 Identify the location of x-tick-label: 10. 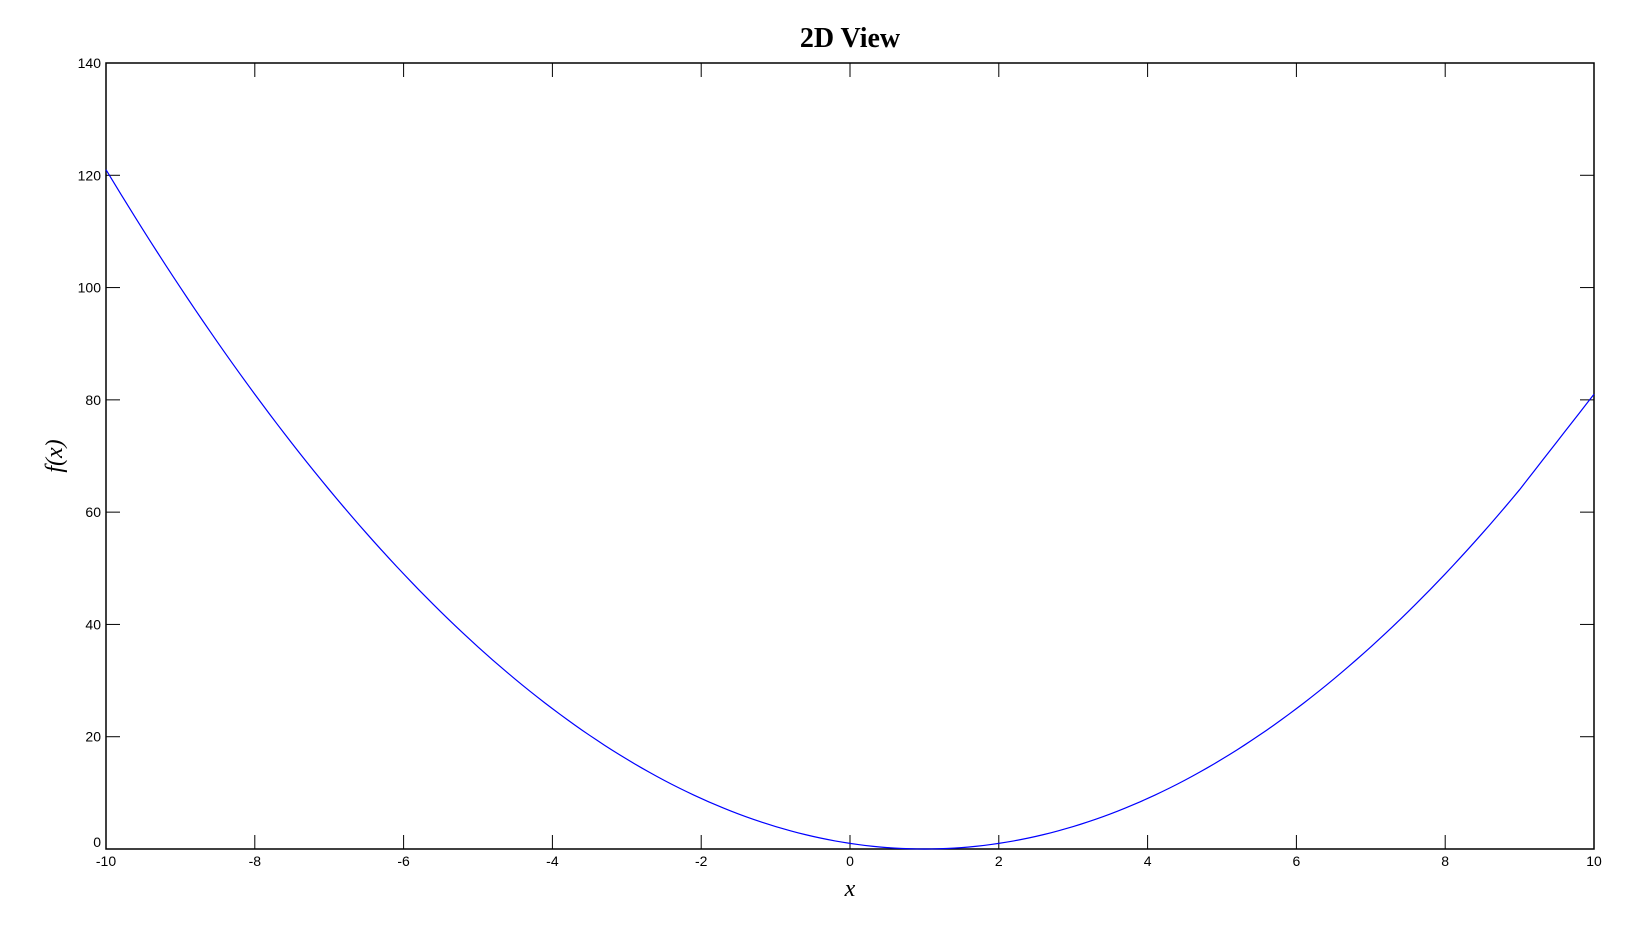
(1594, 861).